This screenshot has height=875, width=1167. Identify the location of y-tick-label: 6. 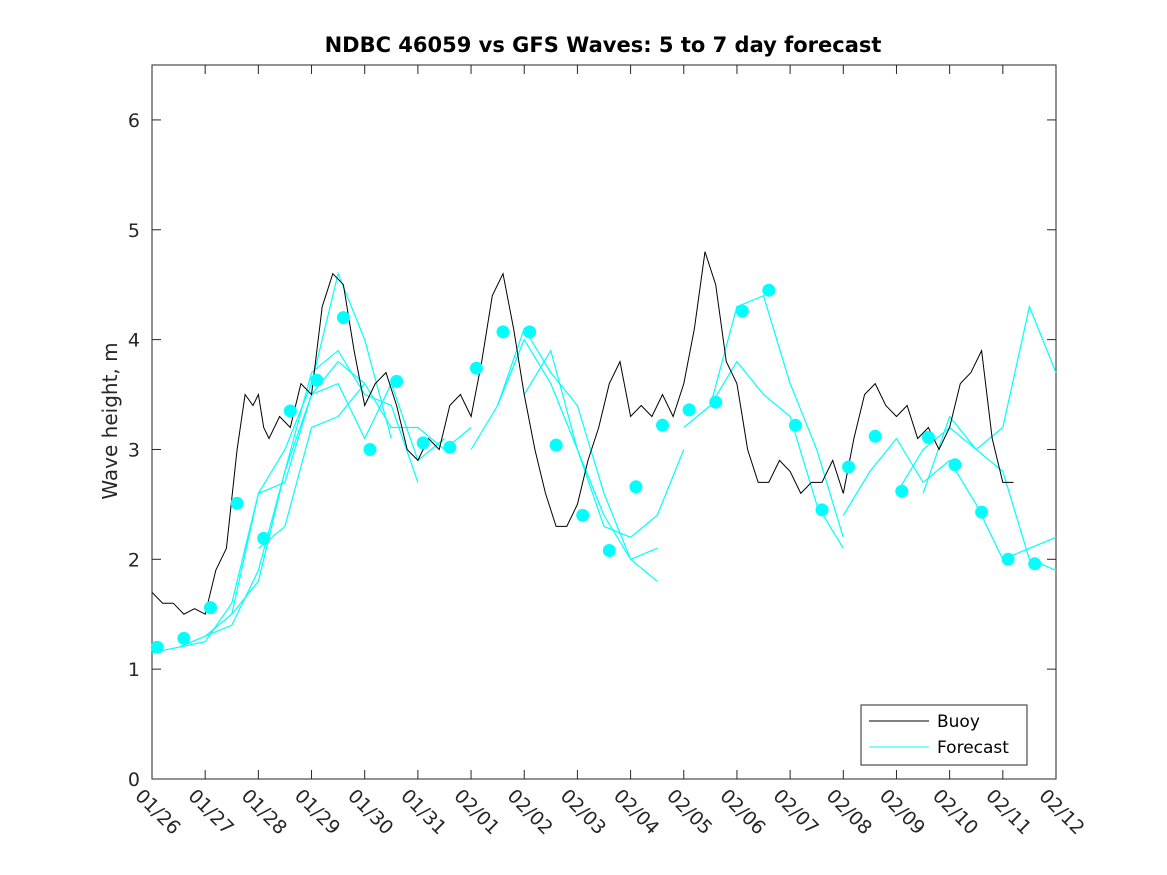
(134, 121).